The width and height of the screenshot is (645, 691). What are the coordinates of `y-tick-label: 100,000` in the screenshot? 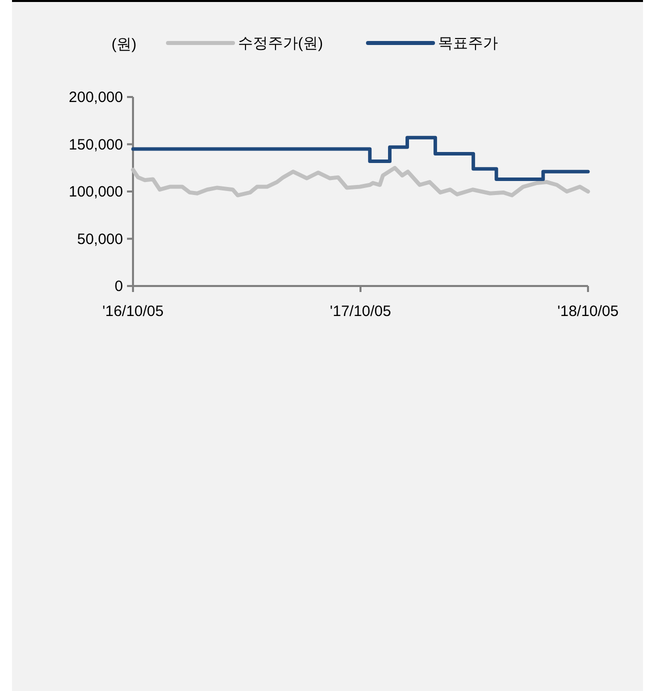 It's located at (95, 192).